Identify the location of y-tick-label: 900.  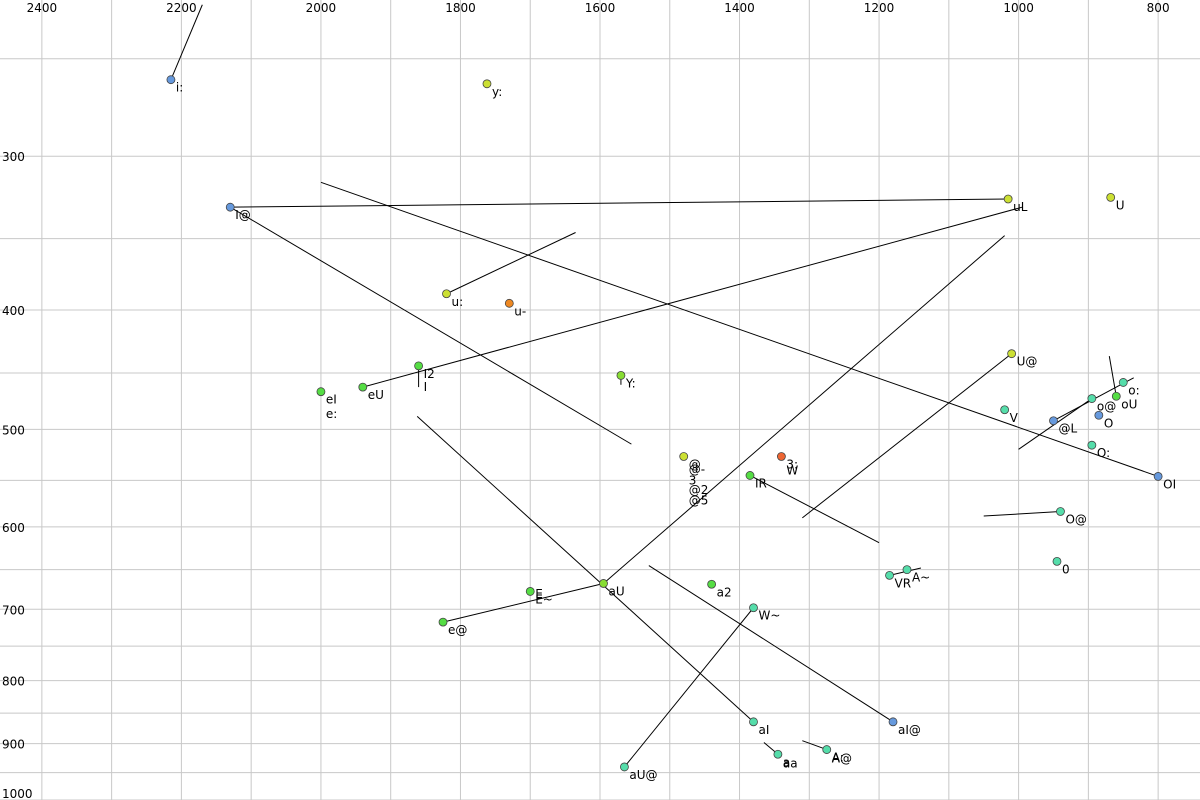
(13, 745).